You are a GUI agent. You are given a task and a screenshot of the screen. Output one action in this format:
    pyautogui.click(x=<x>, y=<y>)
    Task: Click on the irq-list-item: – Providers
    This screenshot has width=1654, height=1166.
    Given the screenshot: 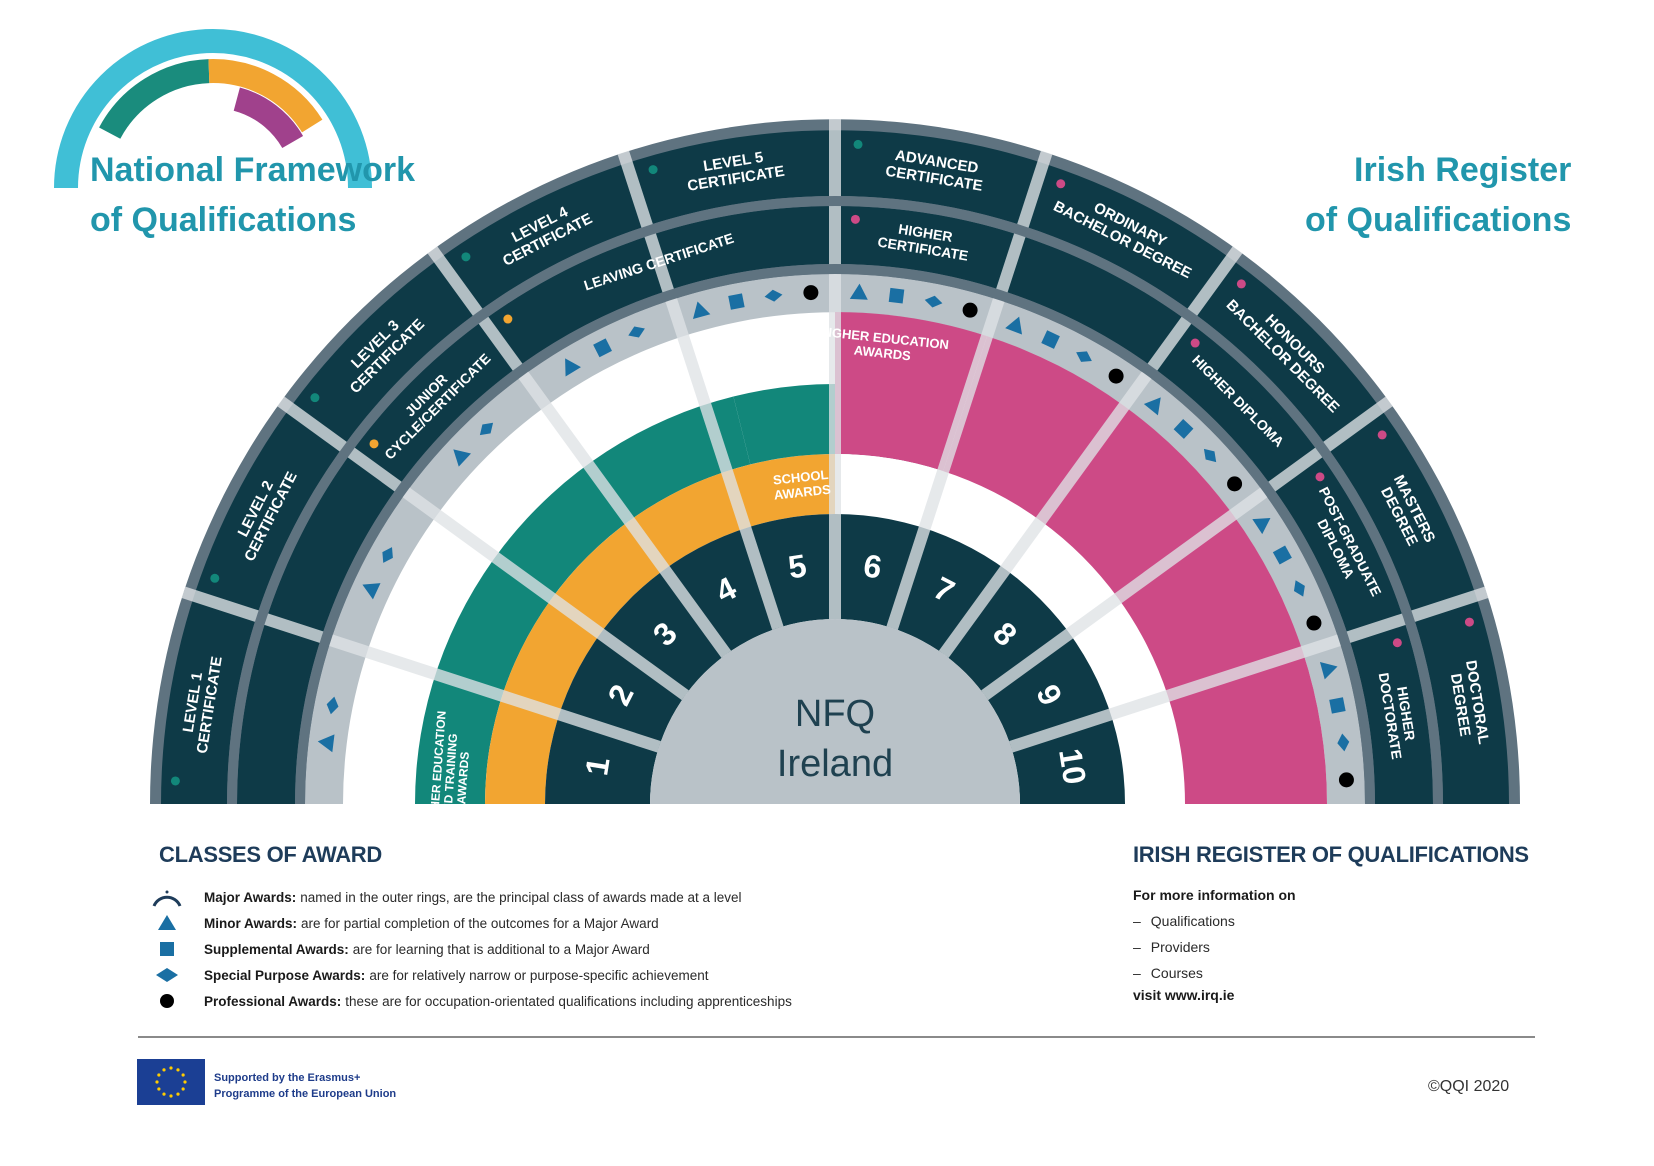 What is the action you would take?
    pyautogui.click(x=1171, y=947)
    